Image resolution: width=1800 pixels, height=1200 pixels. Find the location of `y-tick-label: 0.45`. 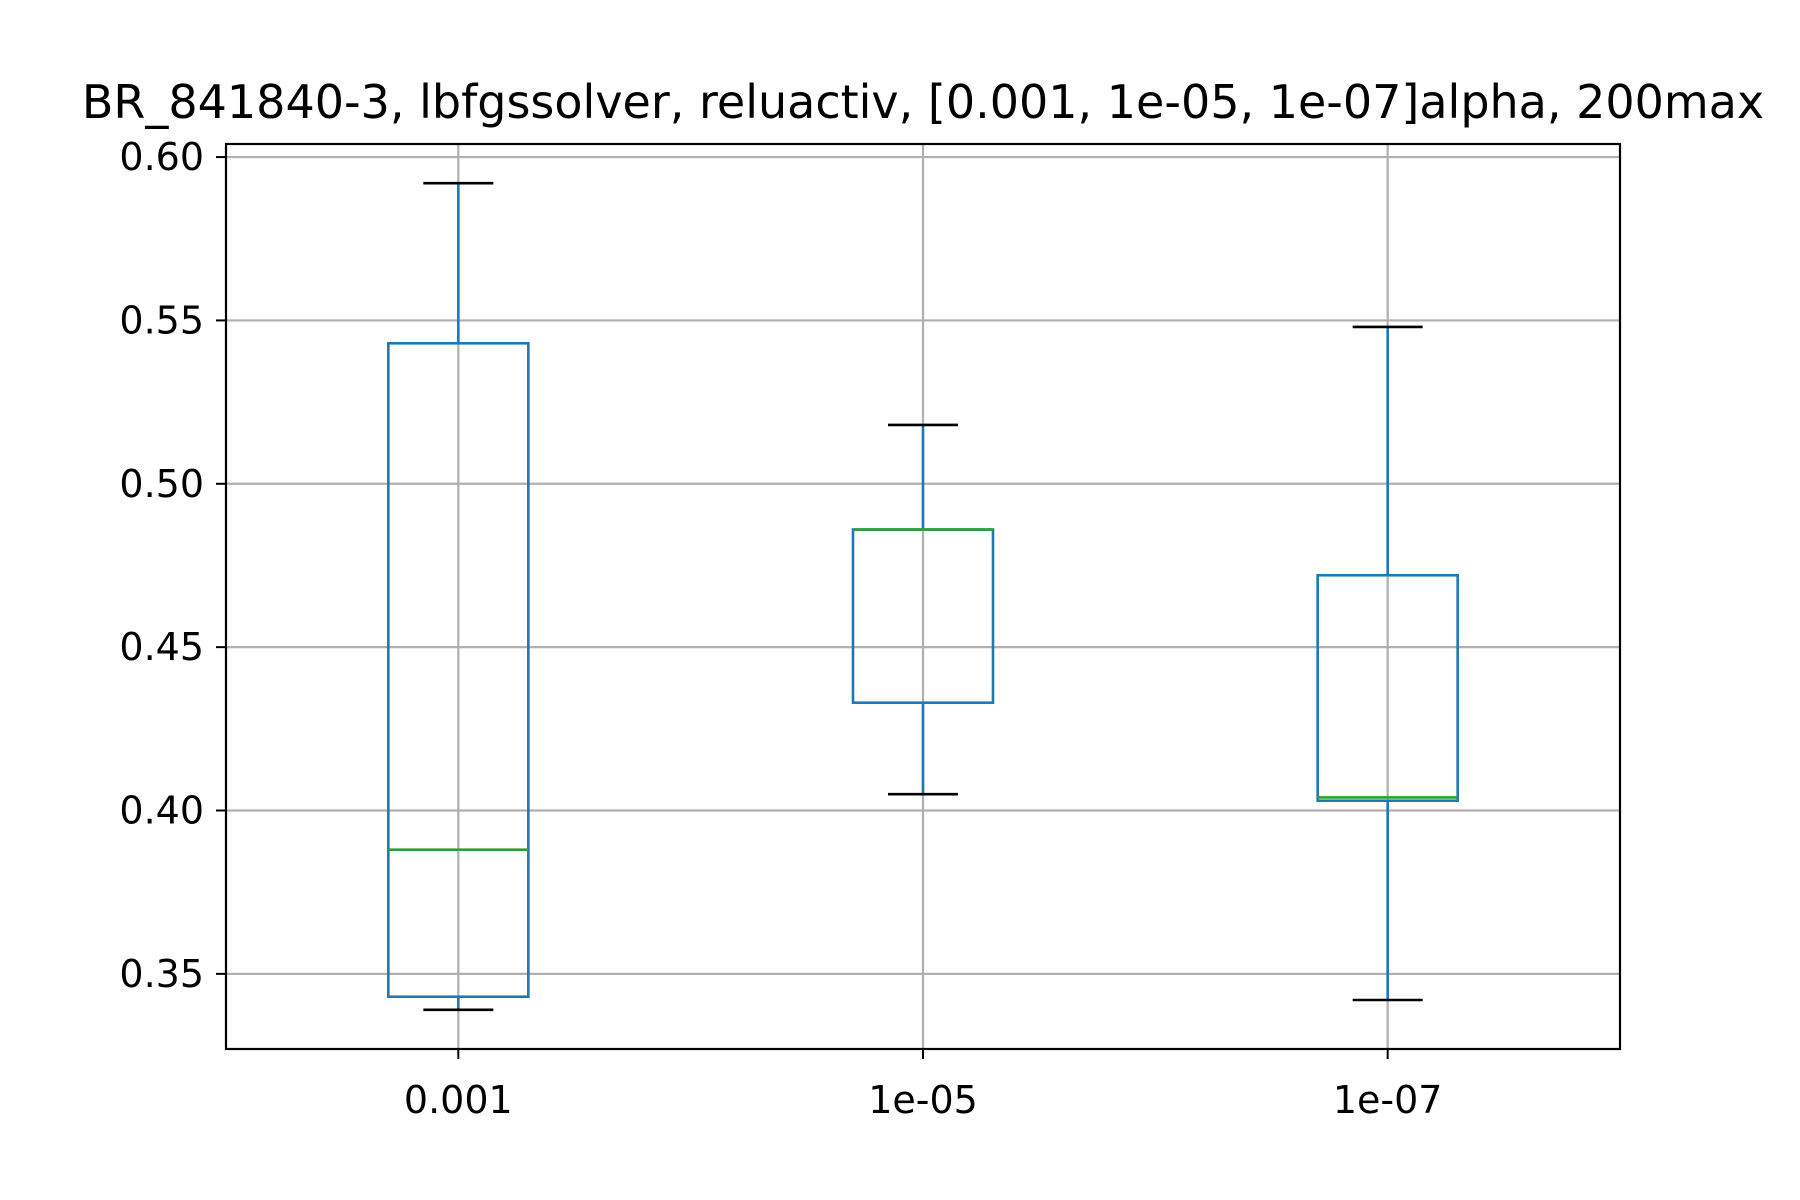

y-tick-label: 0.45 is located at coordinates (161, 647).